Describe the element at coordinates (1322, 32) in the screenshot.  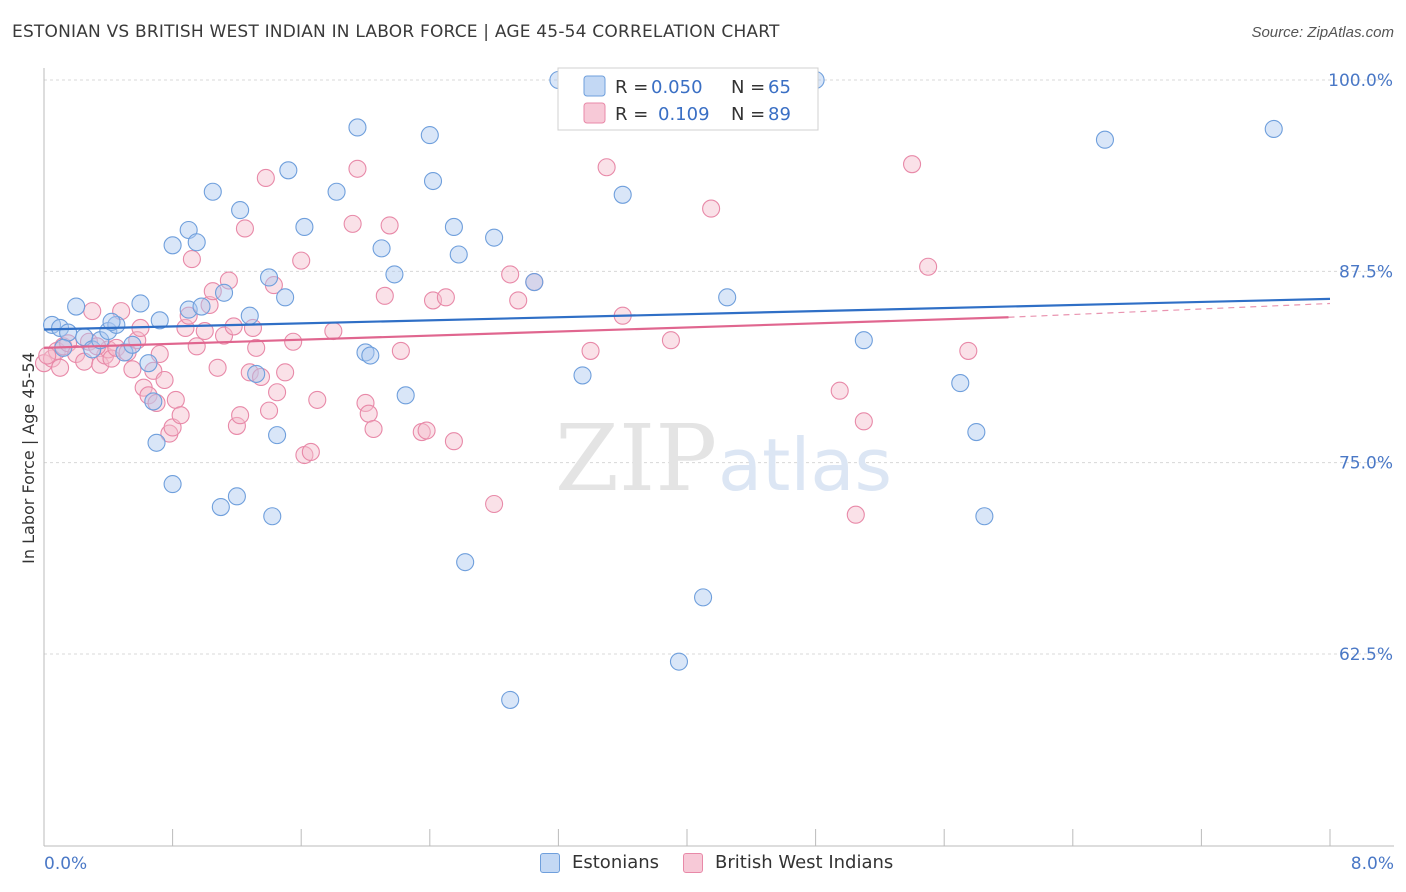
I see `source-credit: Source: ZipAtlas.com` at that location.